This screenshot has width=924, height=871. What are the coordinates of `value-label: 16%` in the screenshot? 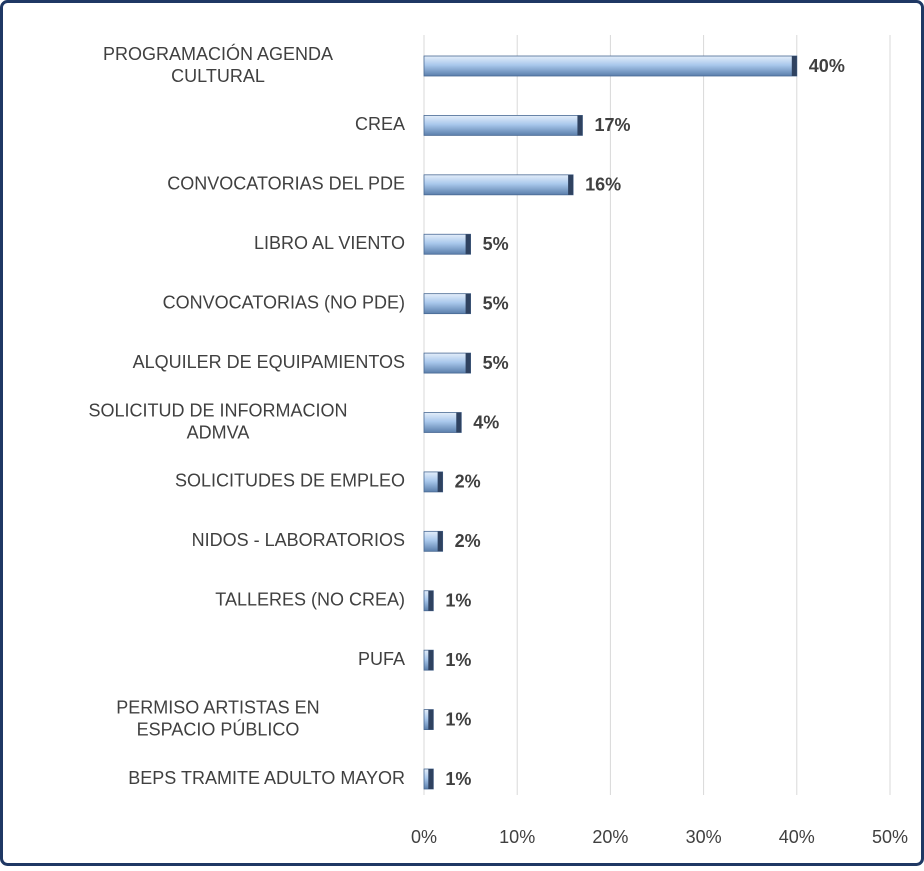 It's located at (603, 185).